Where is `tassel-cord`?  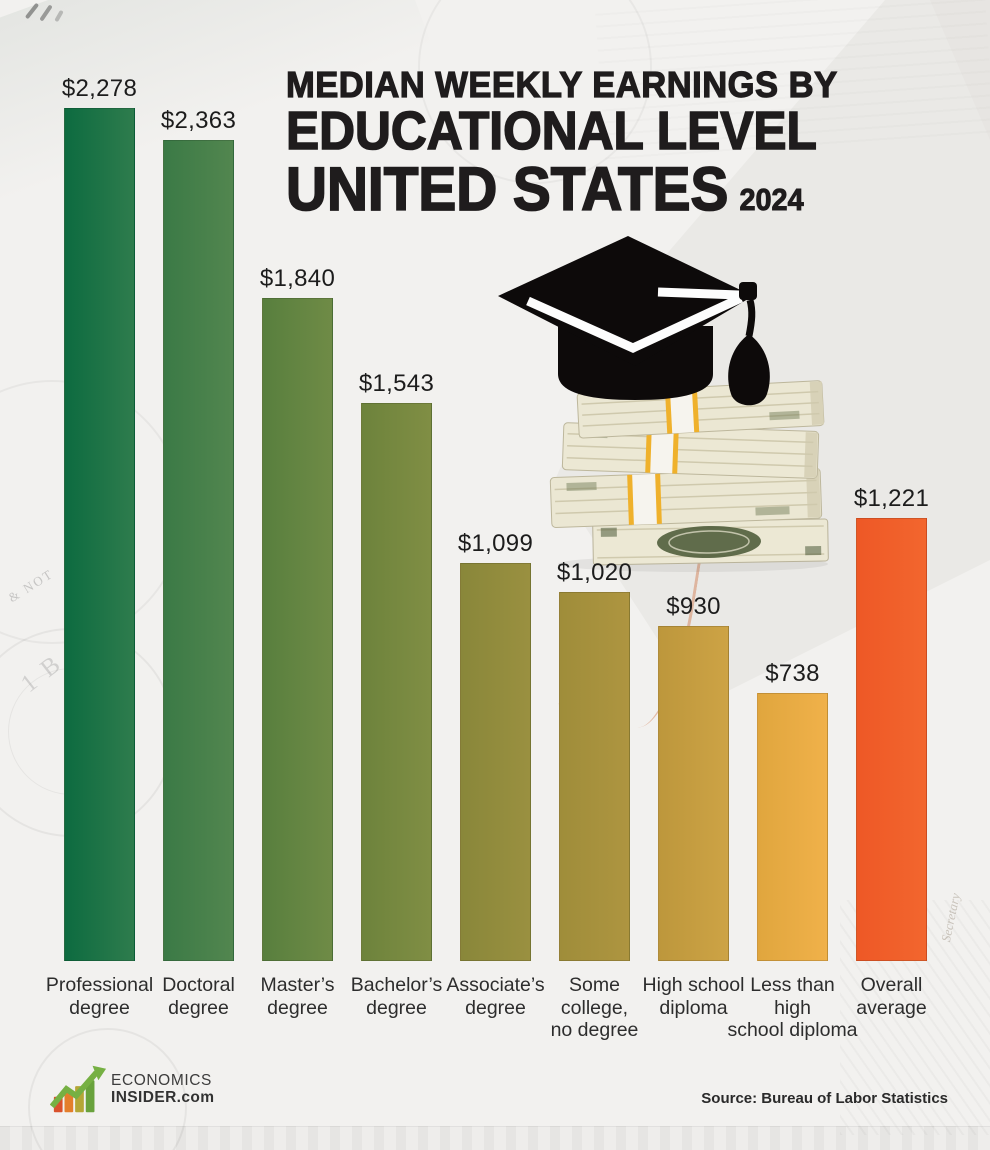
tassel-cord is located at coordinates (750, 318).